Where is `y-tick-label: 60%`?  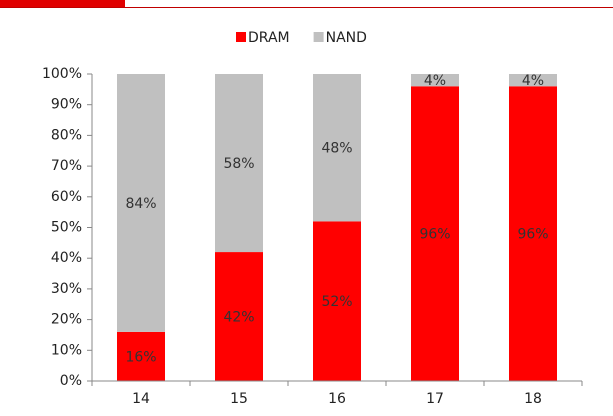
y-tick-label: 60% is located at coordinates (66, 197).